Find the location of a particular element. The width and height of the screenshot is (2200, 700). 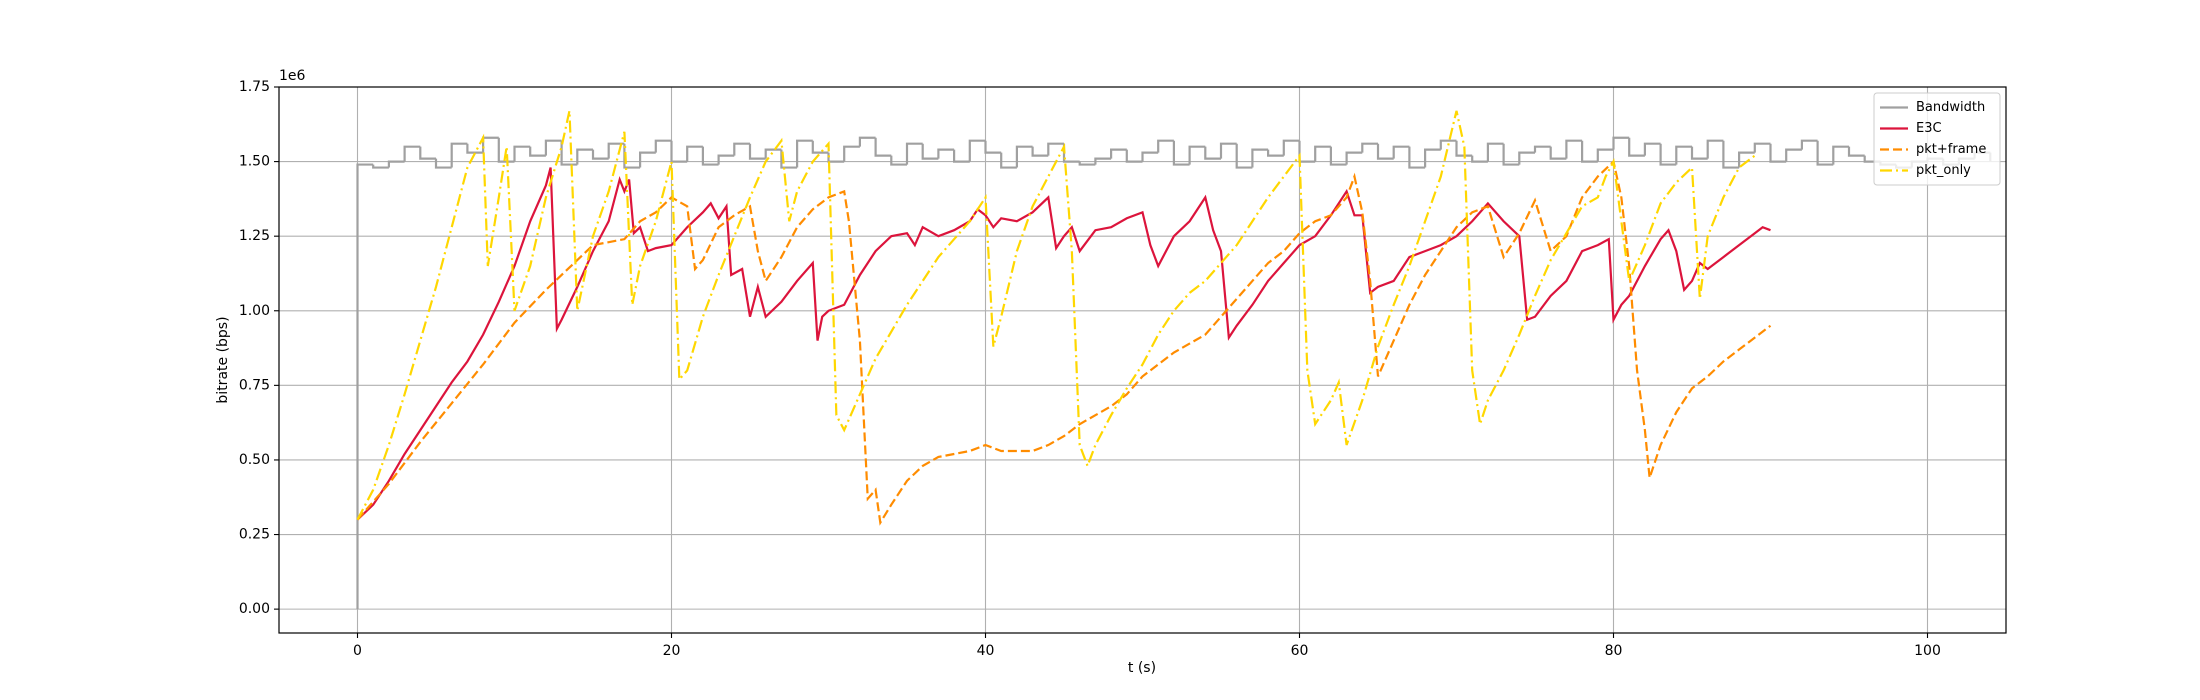

legend-box is located at coordinates (1937, 139).